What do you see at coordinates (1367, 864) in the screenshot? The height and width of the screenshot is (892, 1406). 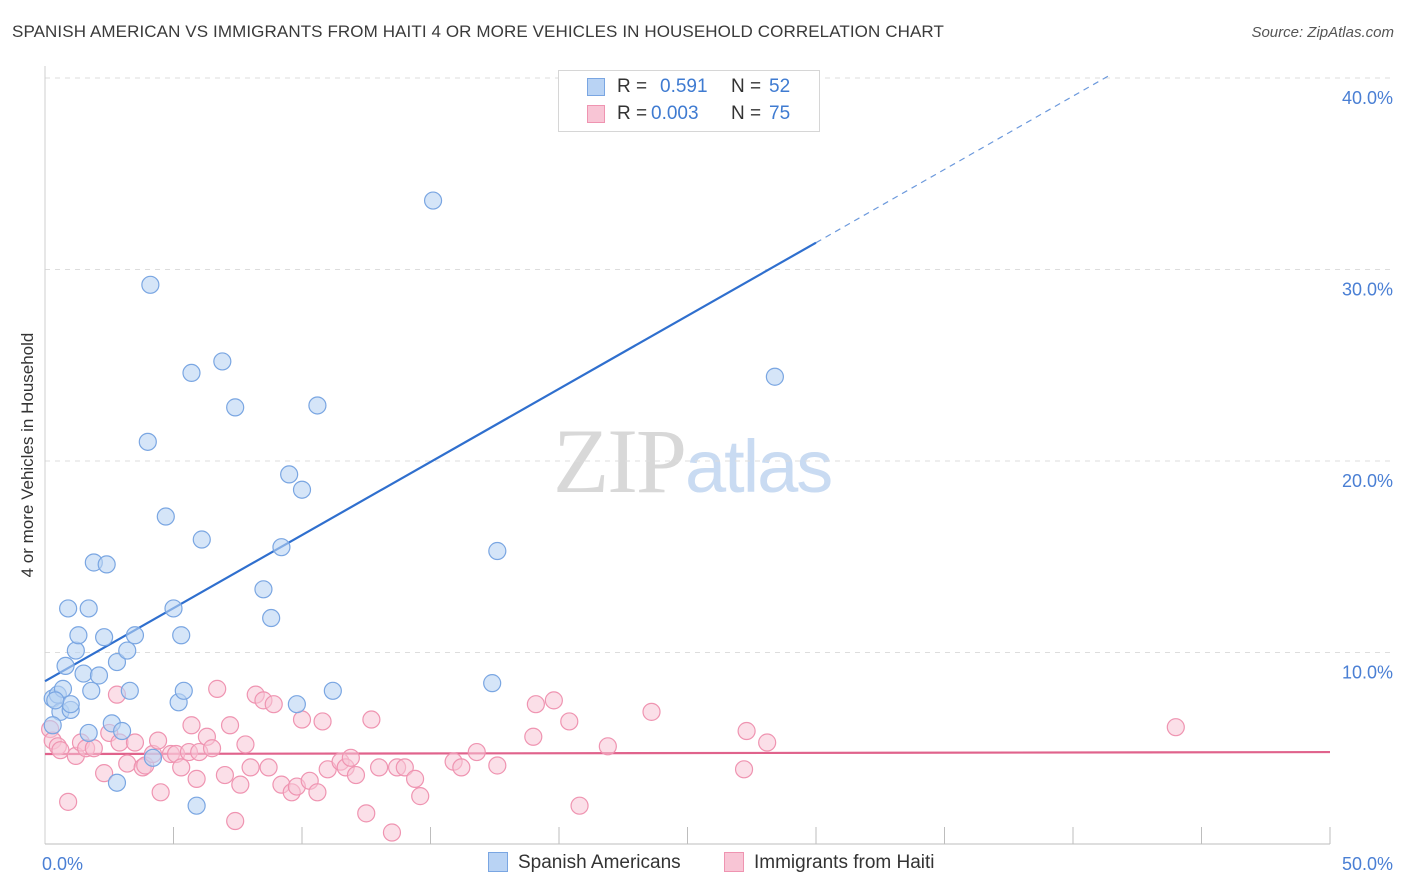 I see `x-tick-label: 50.0%` at bounding box center [1367, 864].